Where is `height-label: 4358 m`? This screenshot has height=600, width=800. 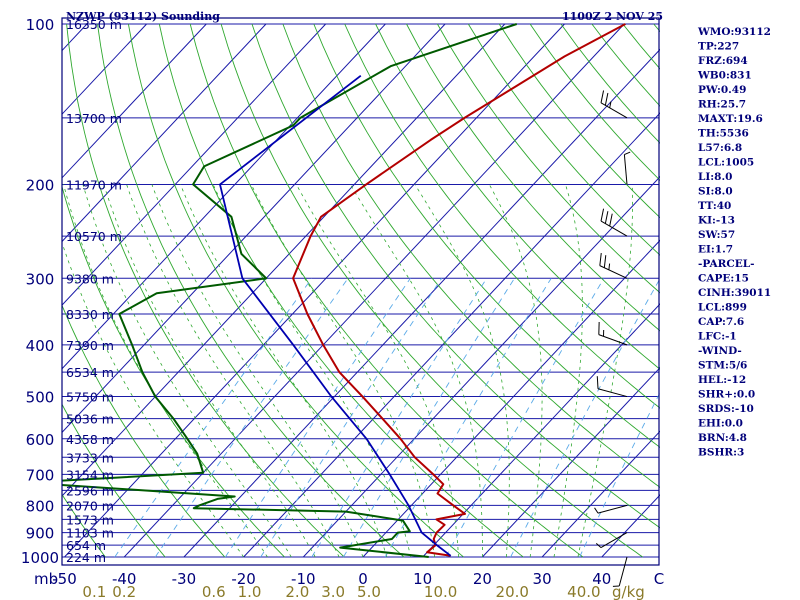 height-label: 4358 m is located at coordinates (90, 439).